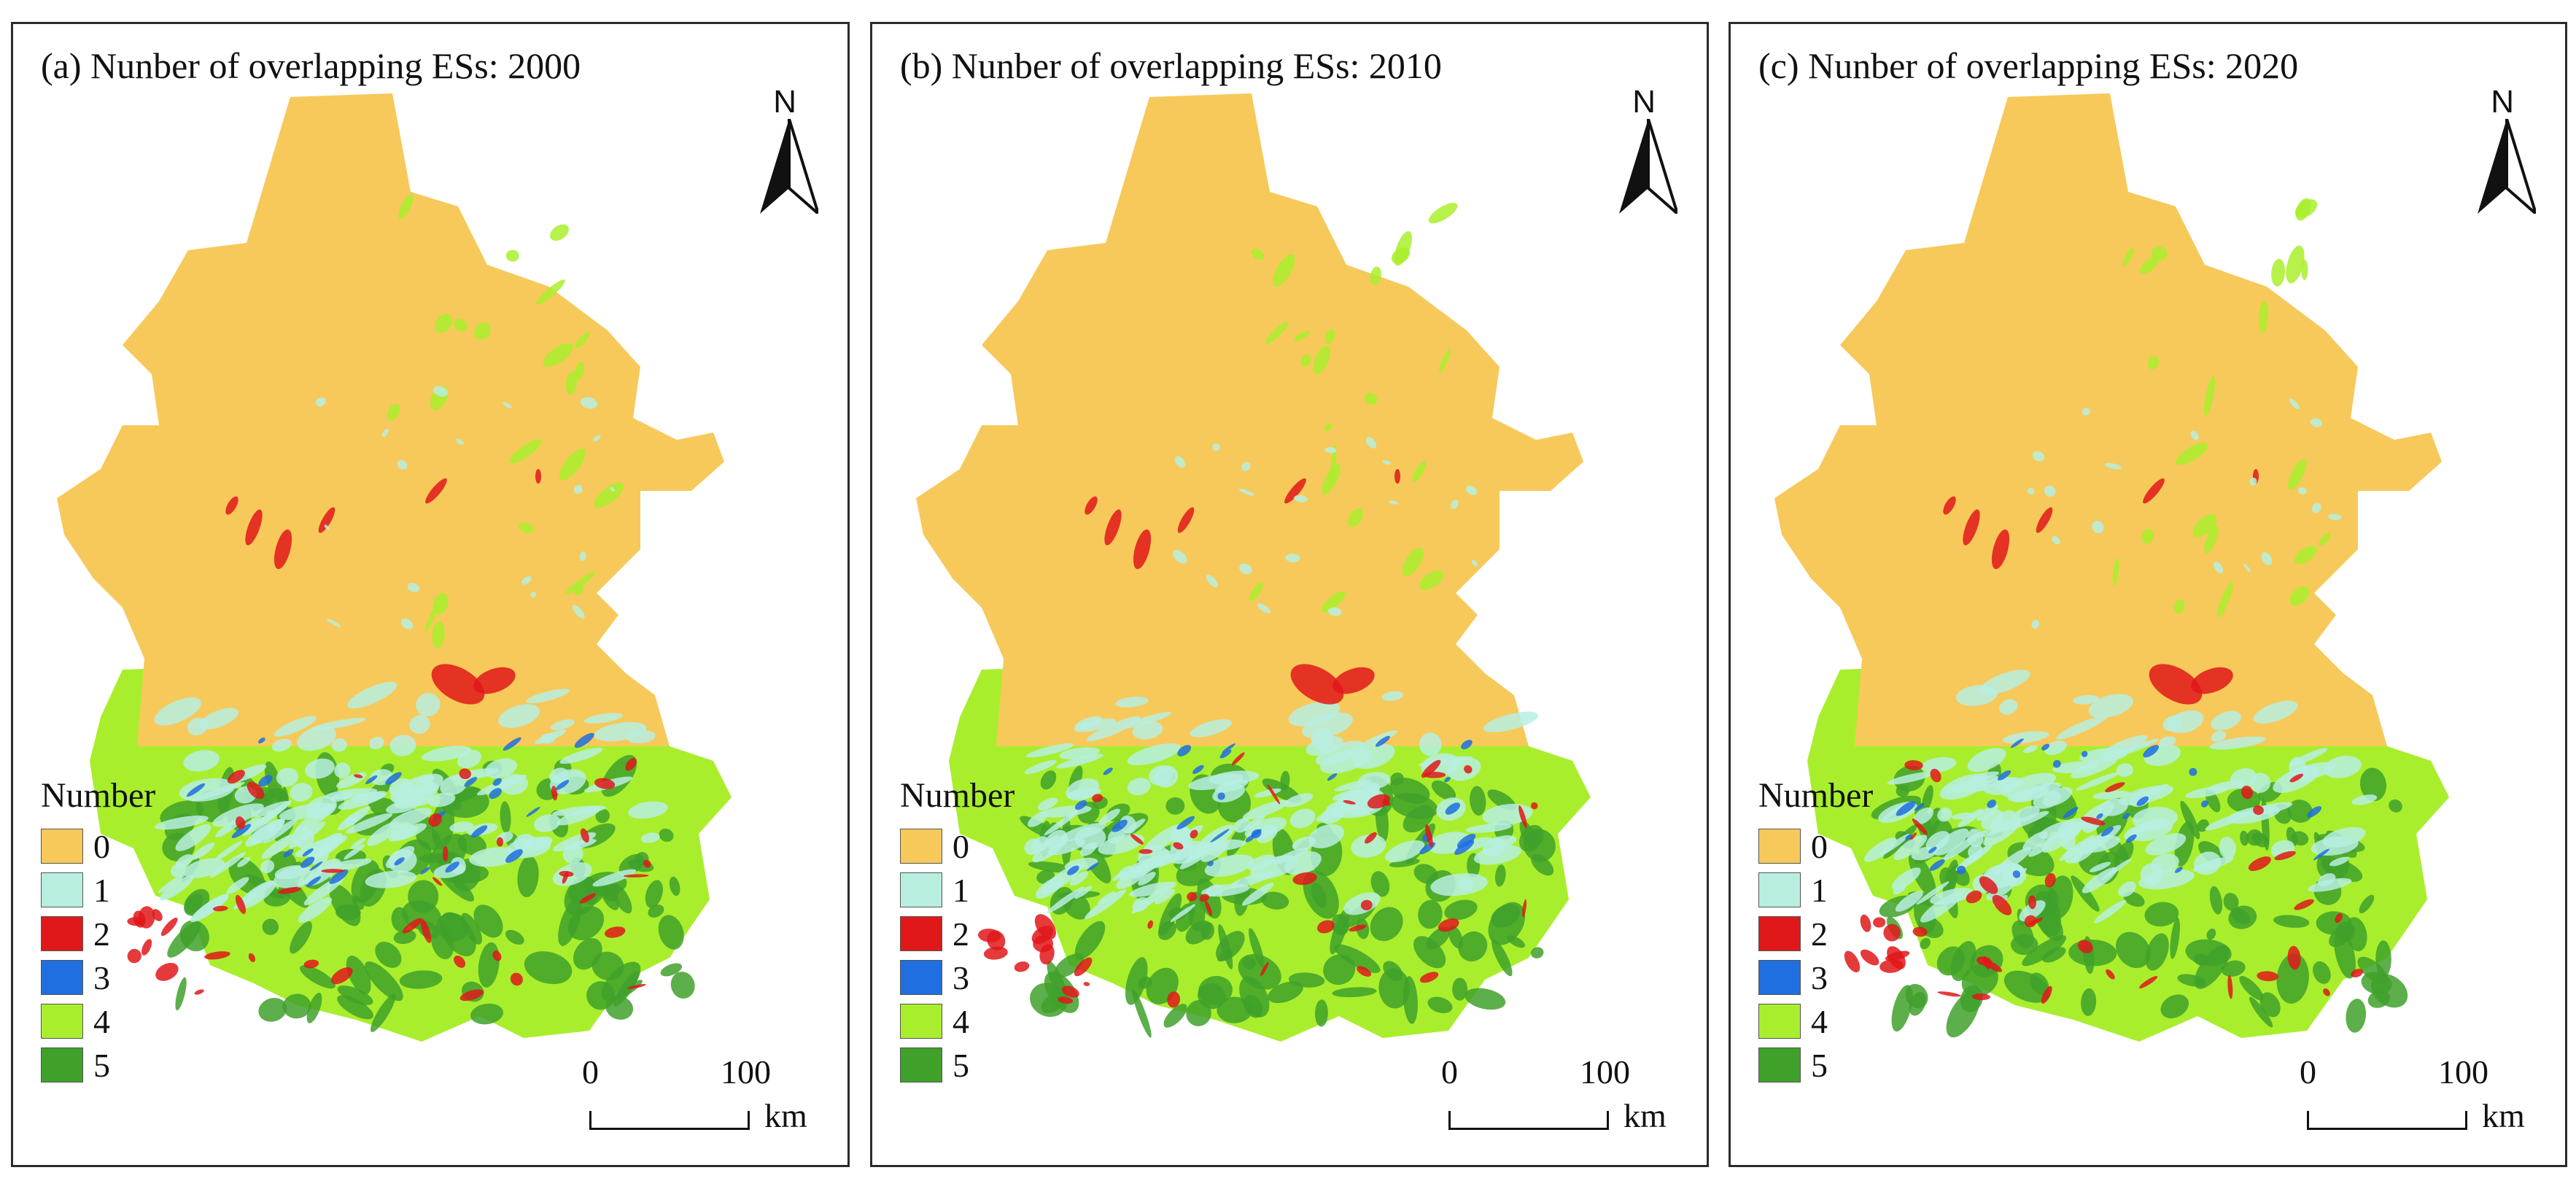 Image resolution: width=2576 pixels, height=1189 pixels. I want to click on legend-label: 5, so click(961, 1065).